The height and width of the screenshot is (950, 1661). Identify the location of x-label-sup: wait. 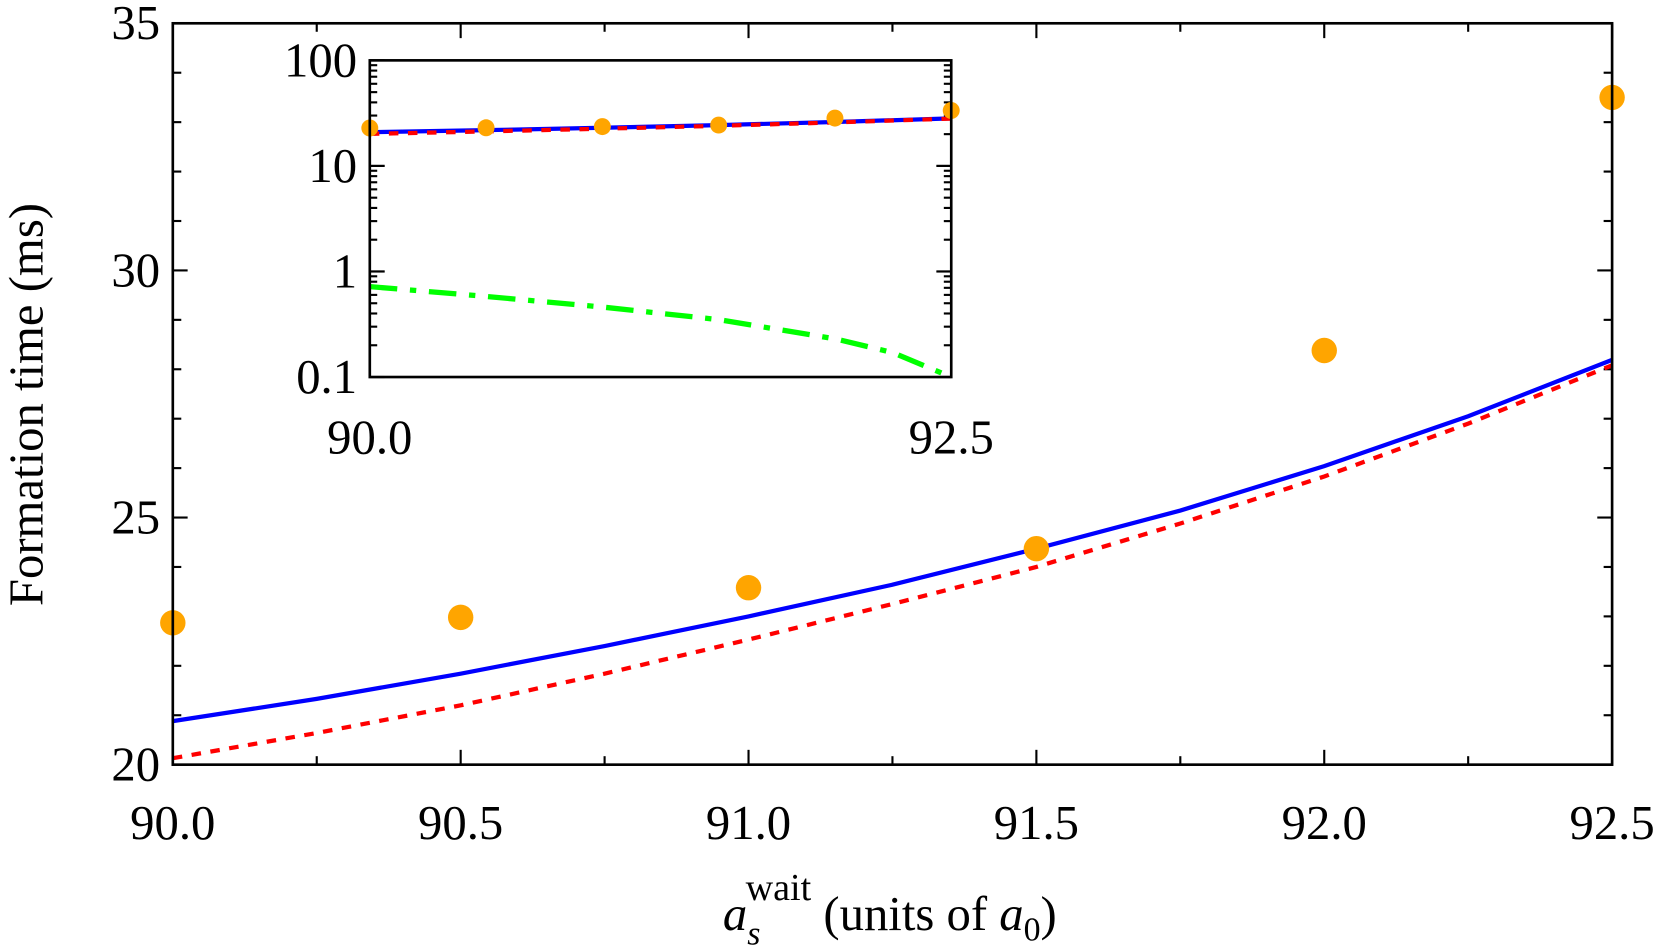
(779, 888).